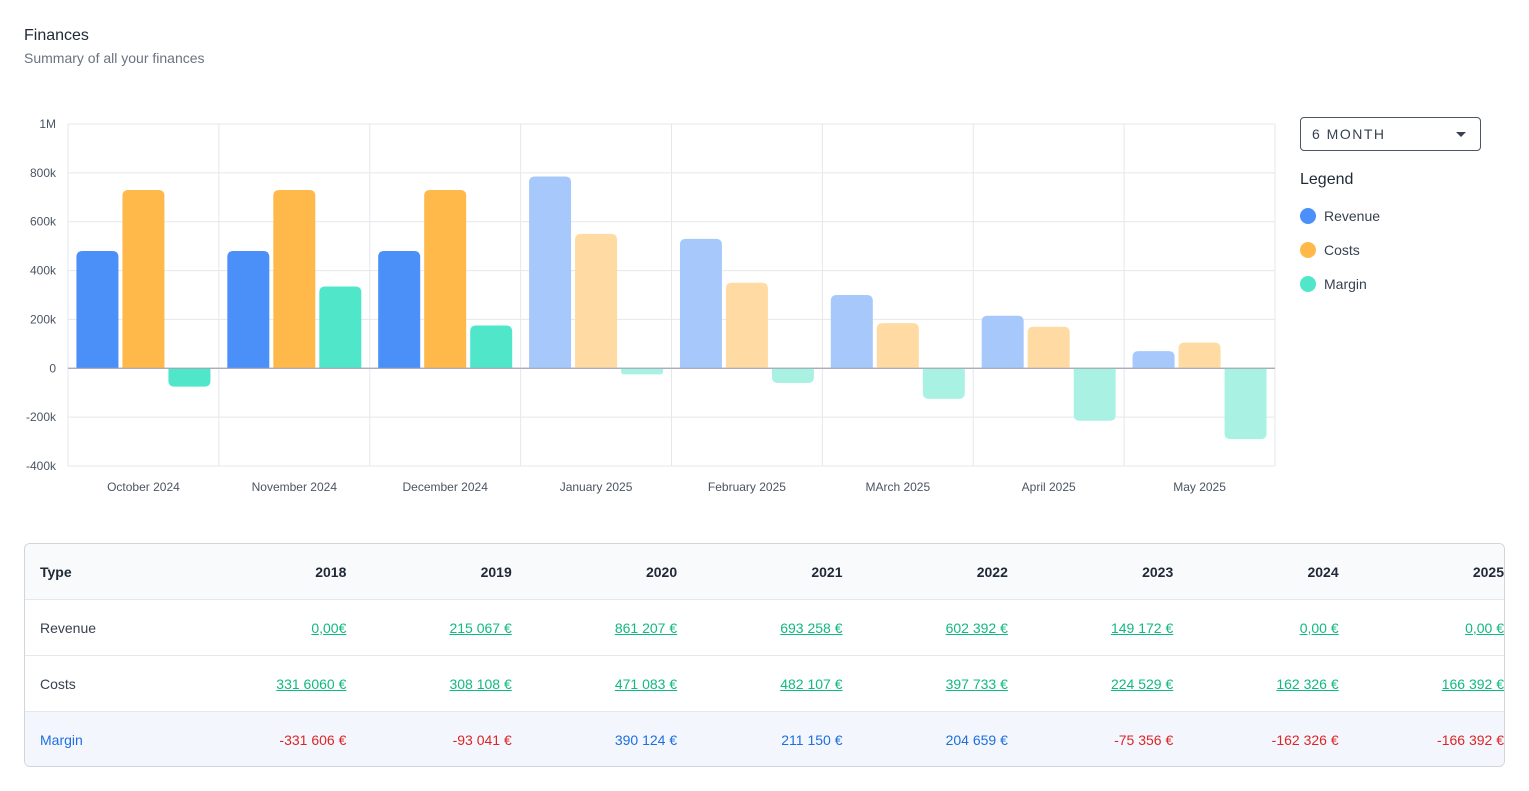  Describe the element at coordinates (1142, 627) in the screenshot. I see `revenue-value-link: 149 172 €` at that location.